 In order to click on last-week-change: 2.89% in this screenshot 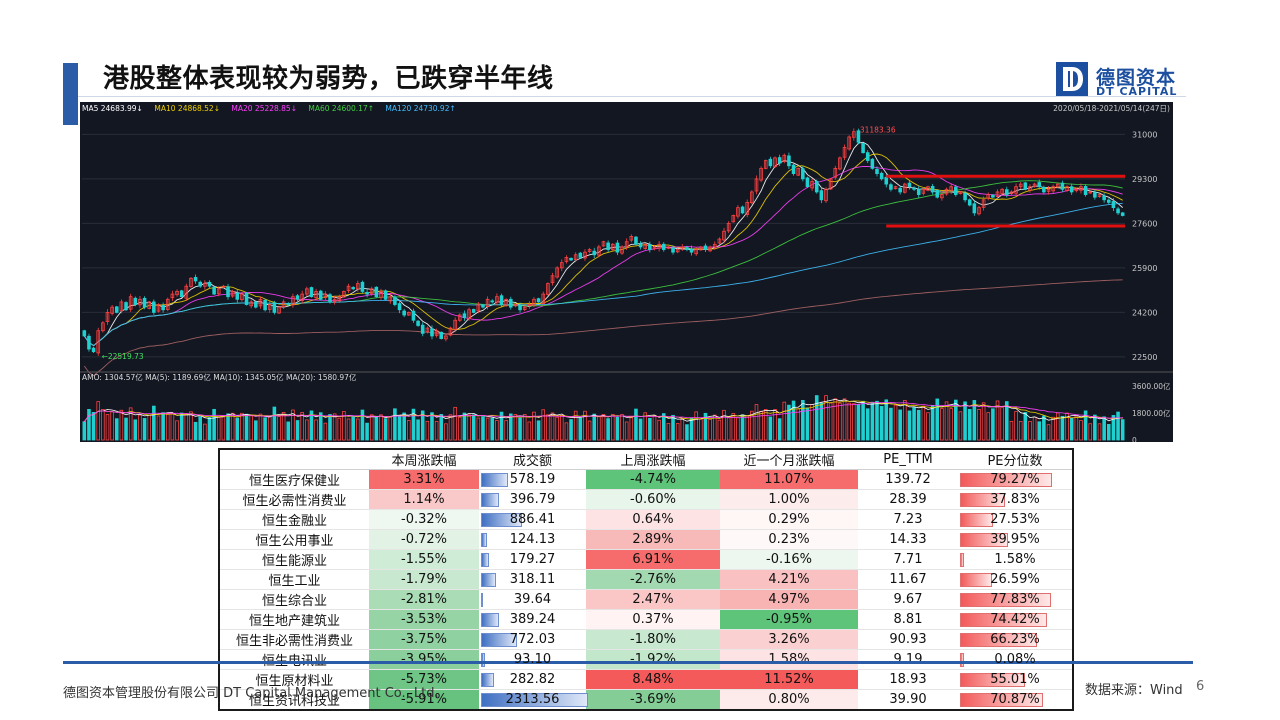, I will do `click(653, 539)`.